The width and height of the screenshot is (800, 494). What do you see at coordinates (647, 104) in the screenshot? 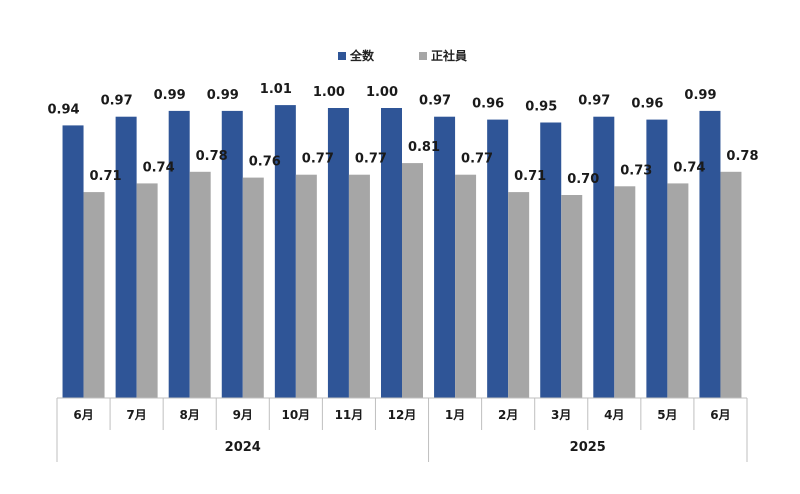
I see `value-label-total-11: 0.96` at bounding box center [647, 104].